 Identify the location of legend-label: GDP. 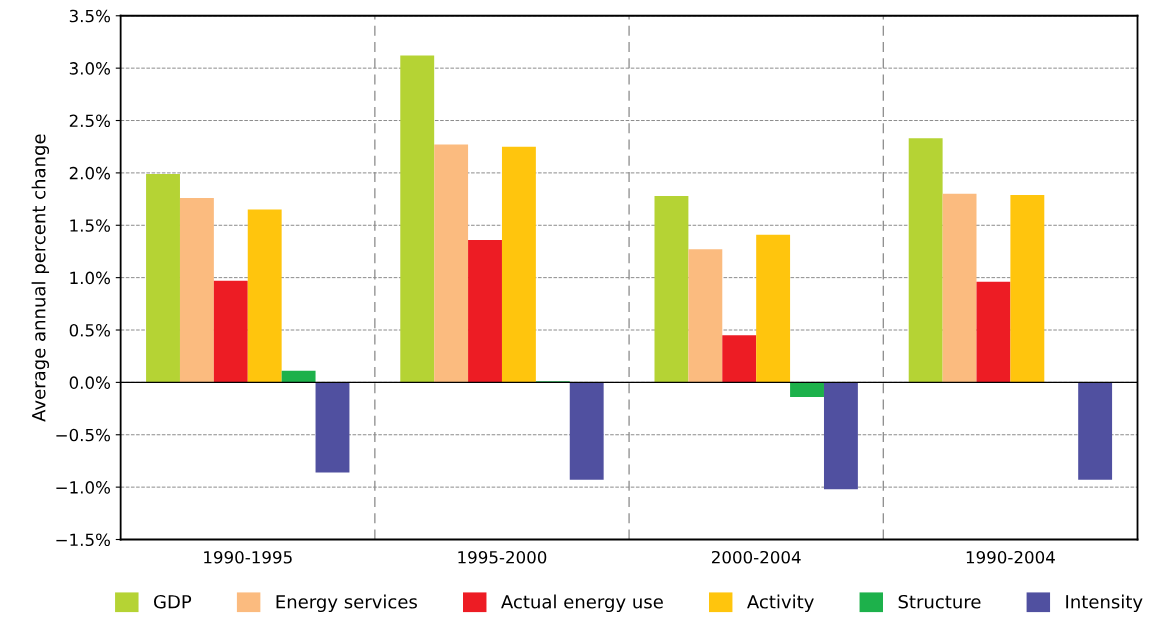
(172, 601).